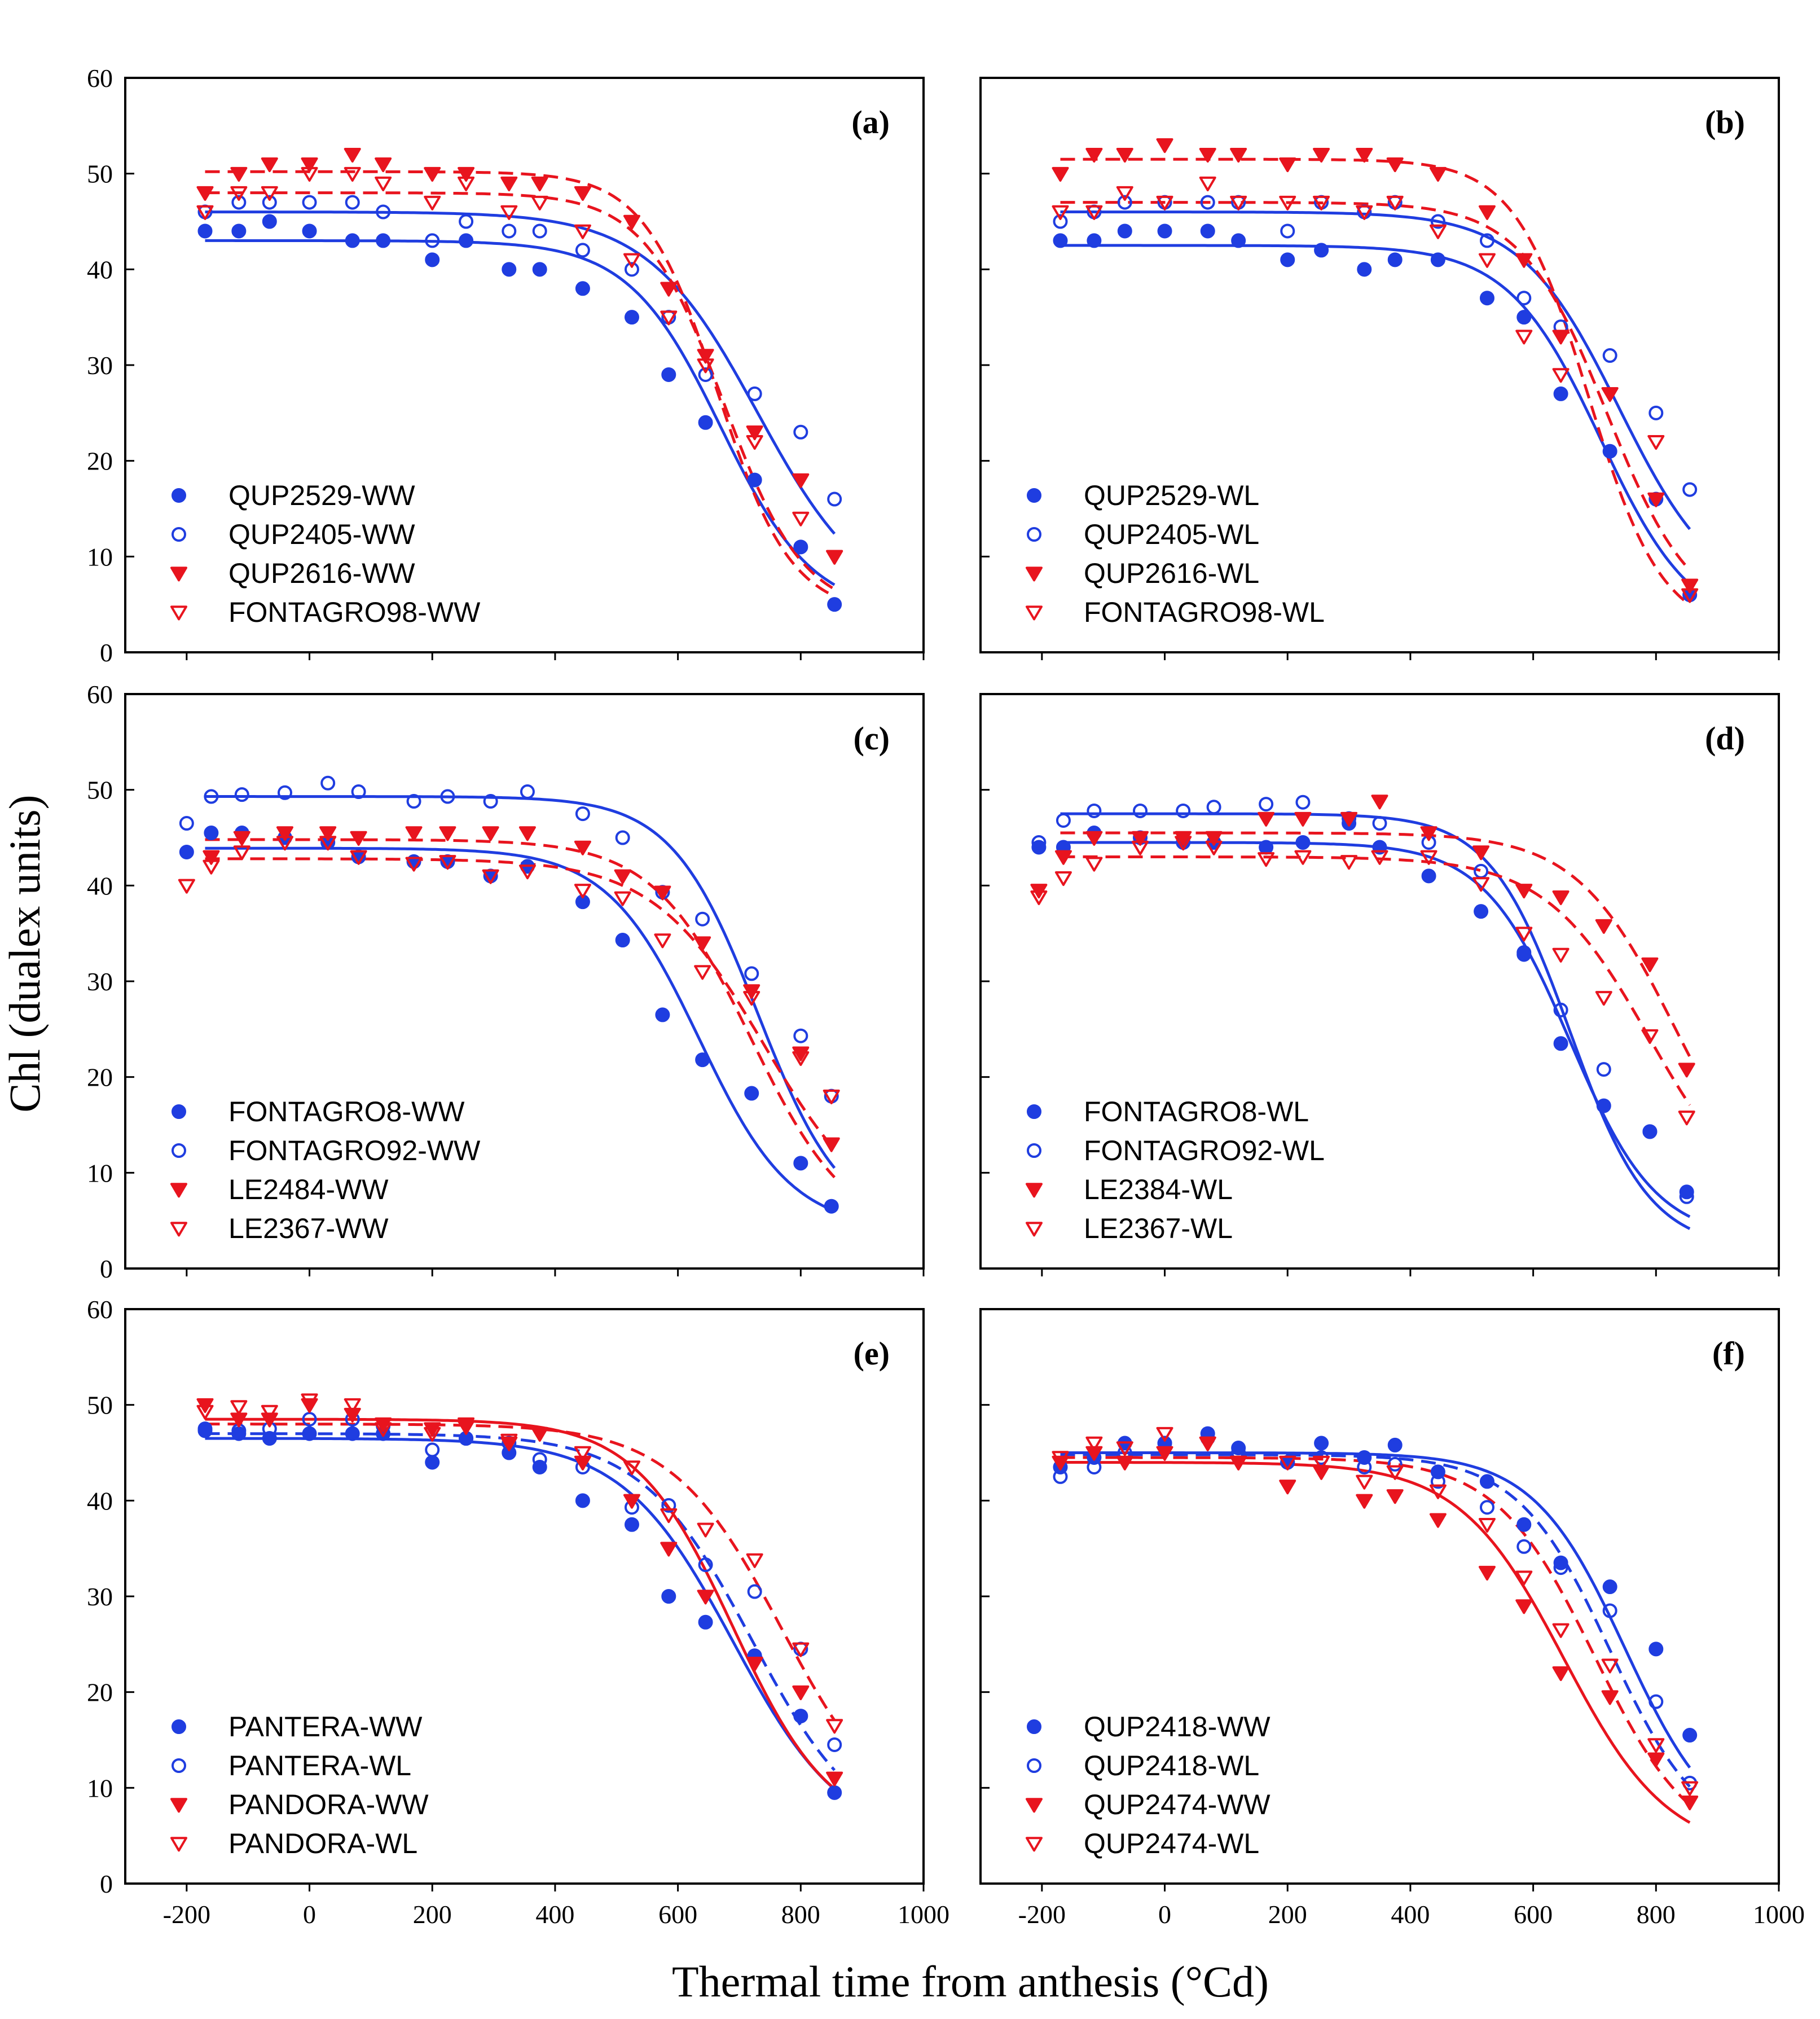 The image size is (1820, 2019). What do you see at coordinates (319, 1765) in the screenshot?
I see `legend-label: PANTERA-WL` at bounding box center [319, 1765].